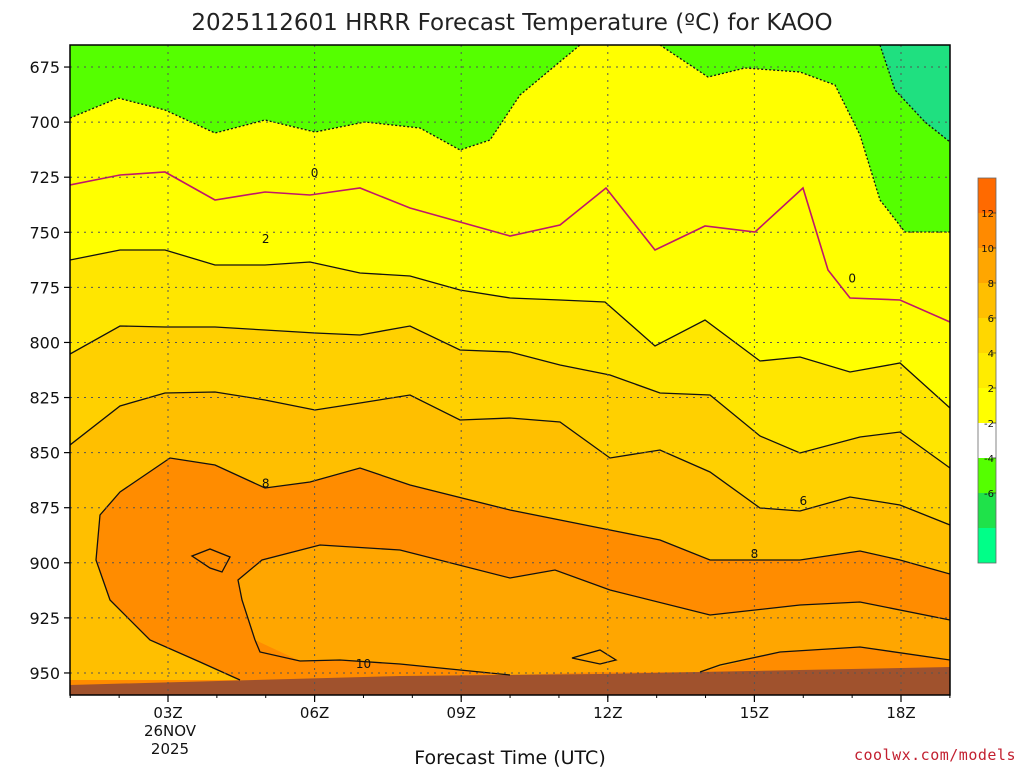 Image resolution: width=1024 pixels, height=768 pixels. Describe the element at coordinates (170, 731) in the screenshot. I see `x-date-day: 26NOV` at that location.